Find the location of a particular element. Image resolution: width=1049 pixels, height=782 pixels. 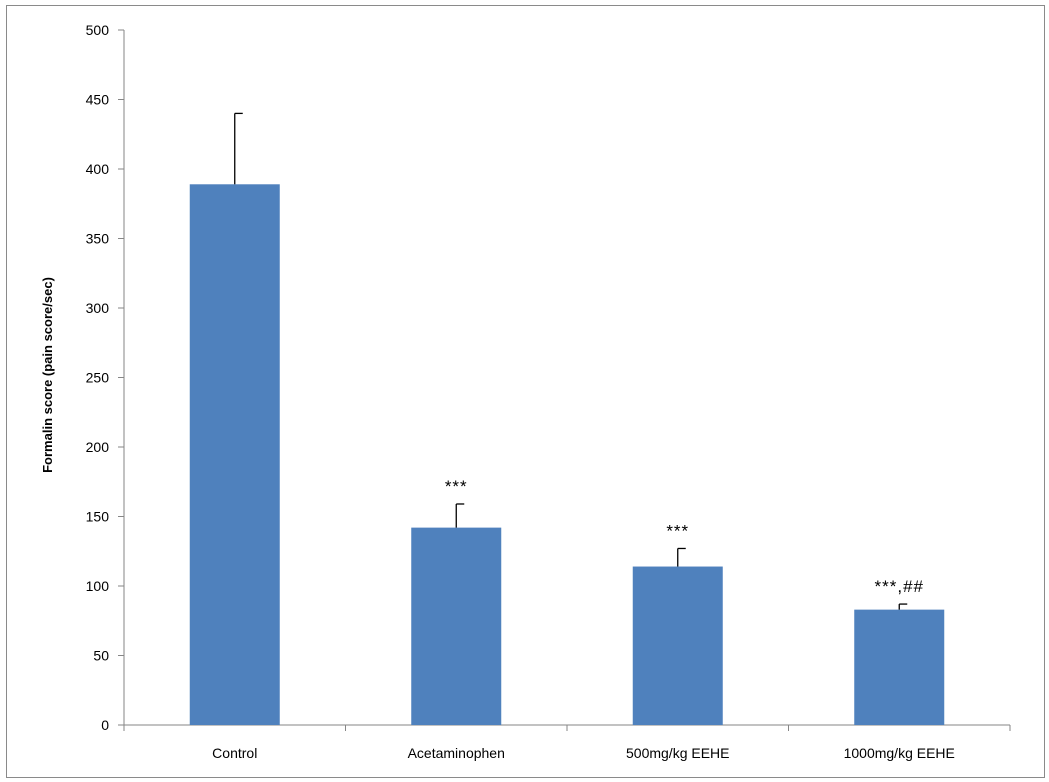

x-category-label: 500mg/kg EEHE is located at coordinates (678, 753).